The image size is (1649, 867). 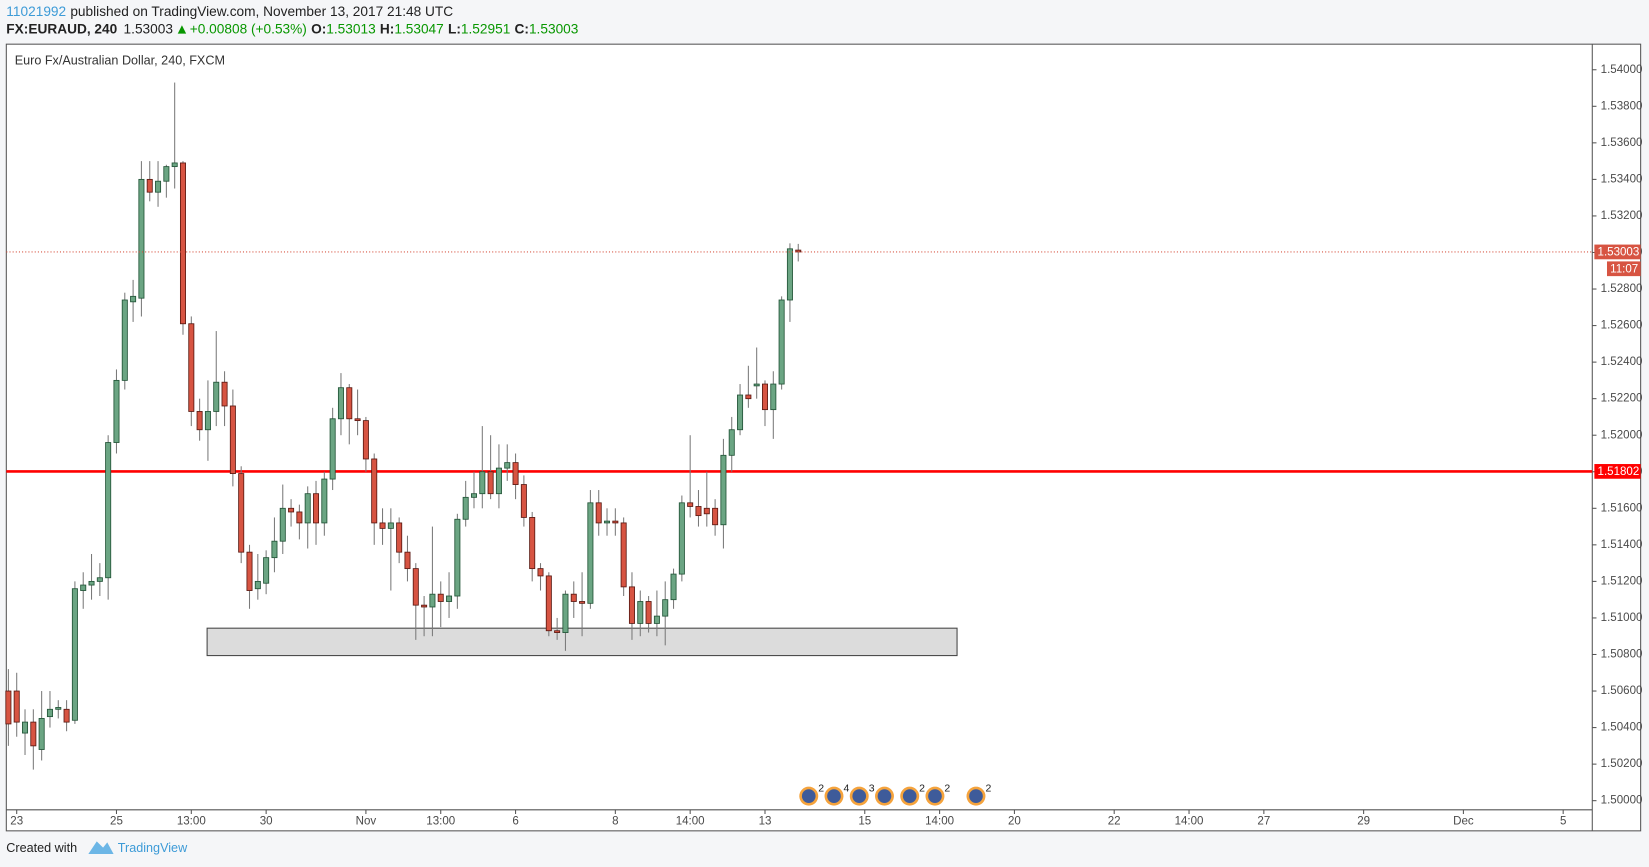 I want to click on x-tick-label: 30, so click(x=266, y=821).